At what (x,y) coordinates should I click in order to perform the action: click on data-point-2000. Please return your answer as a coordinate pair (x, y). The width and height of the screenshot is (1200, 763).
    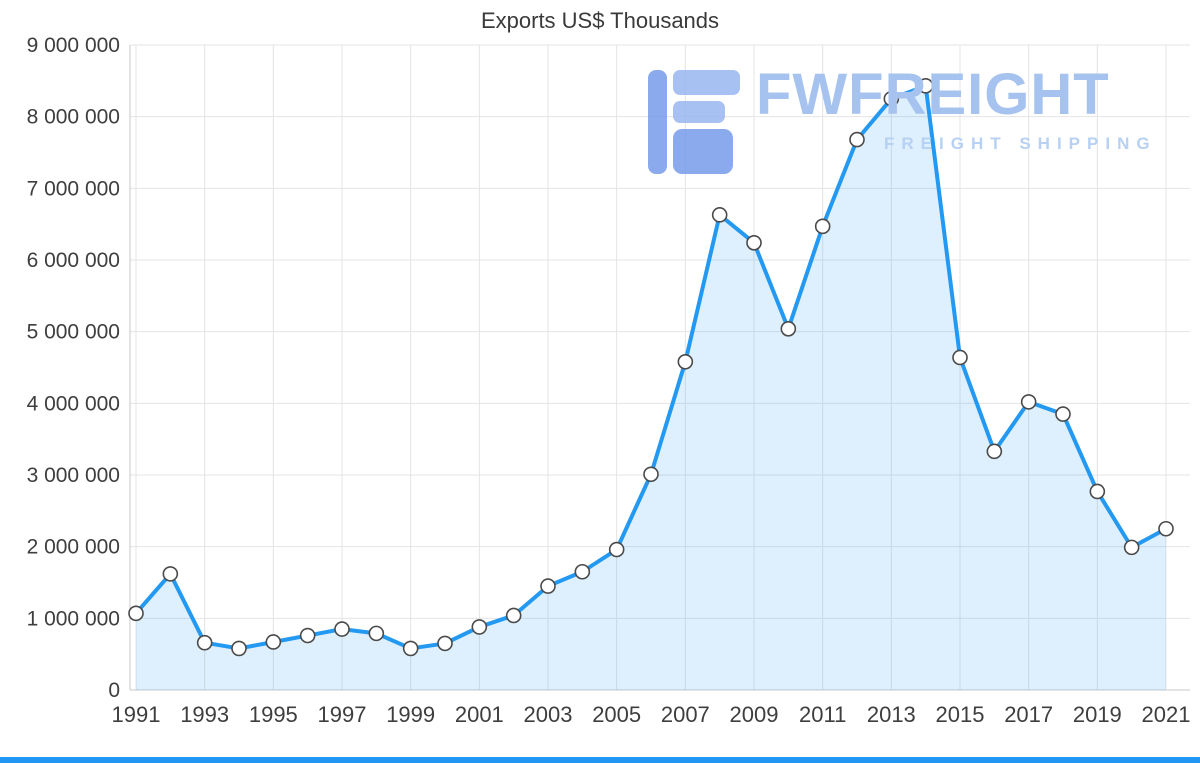
    Looking at the image, I should click on (445, 643).